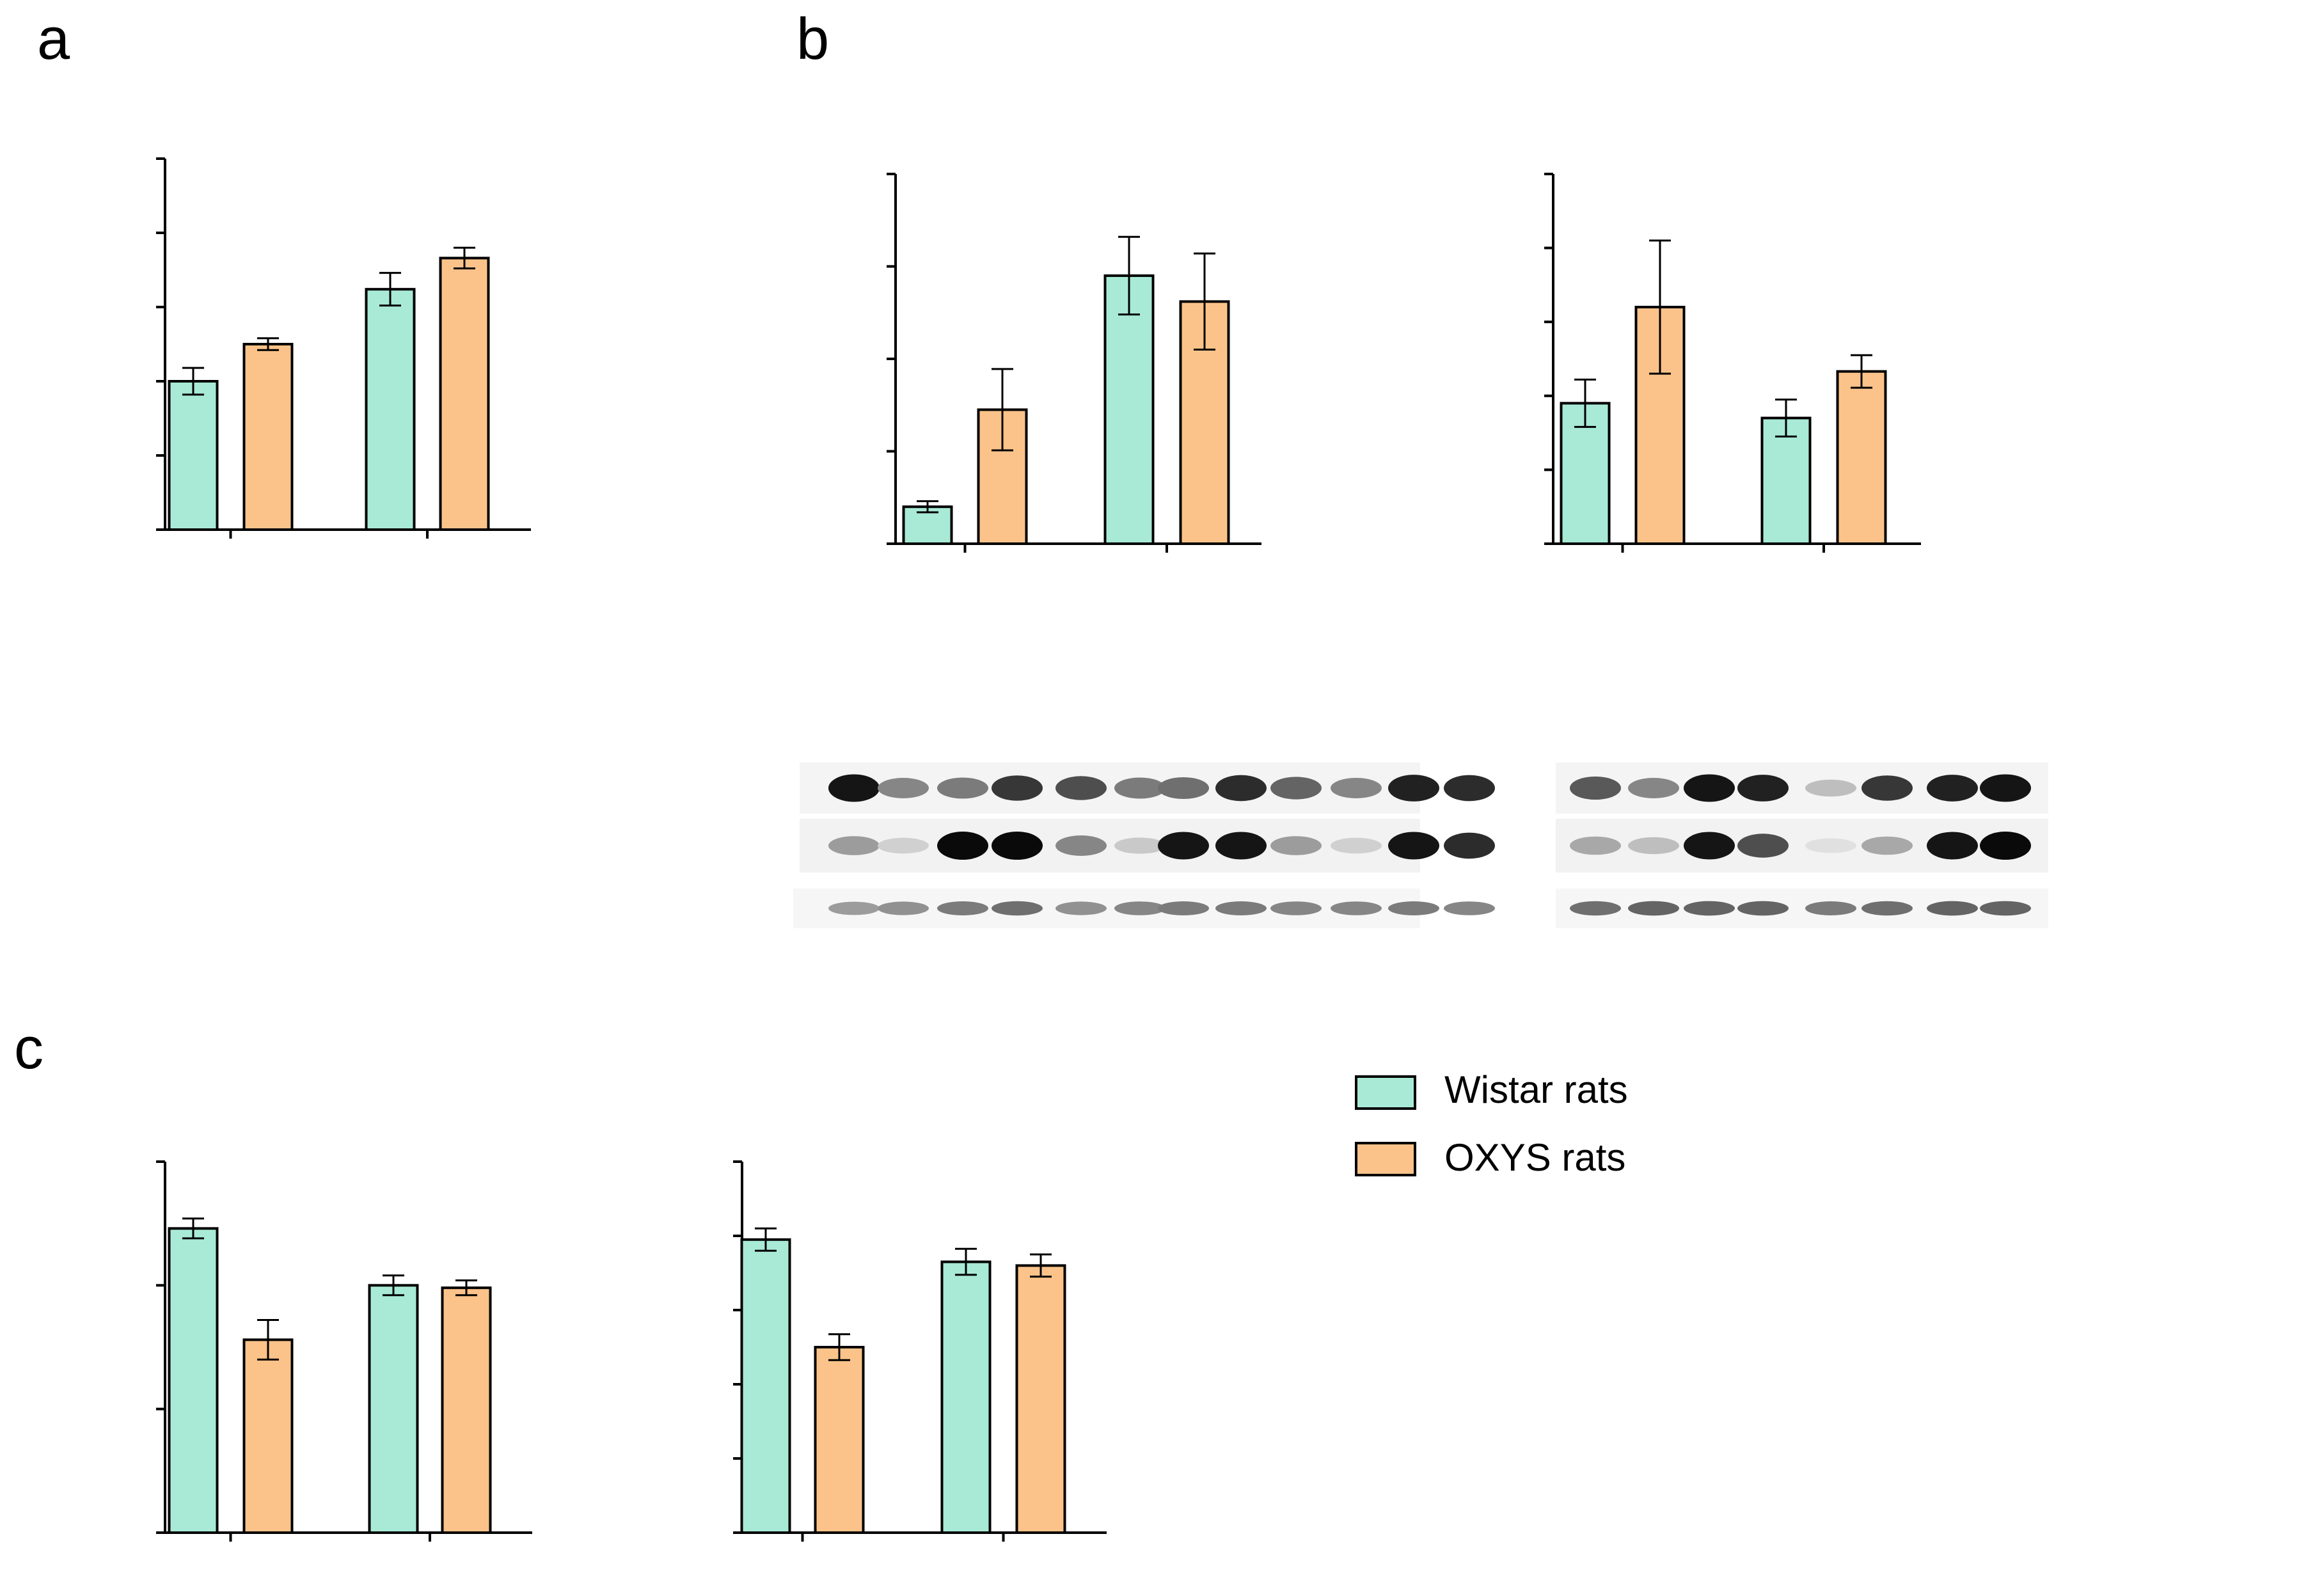  What do you see at coordinates (1074, 363) in the screenshot?
I see `chart-b-step46` at bounding box center [1074, 363].